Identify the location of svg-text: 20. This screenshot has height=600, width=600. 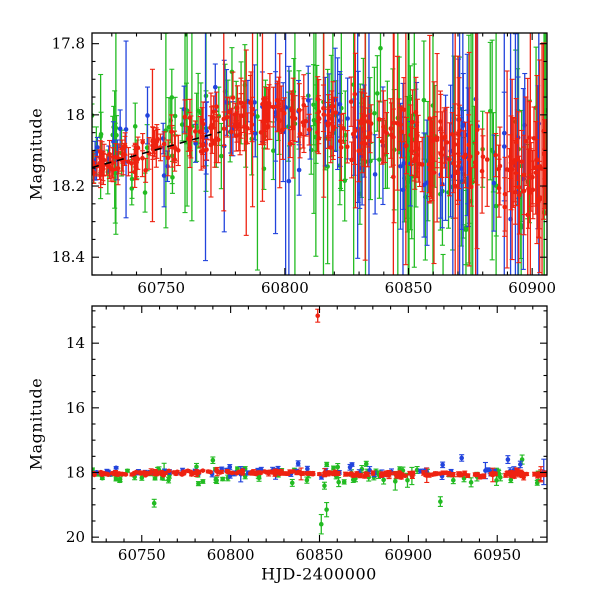
(75, 537).